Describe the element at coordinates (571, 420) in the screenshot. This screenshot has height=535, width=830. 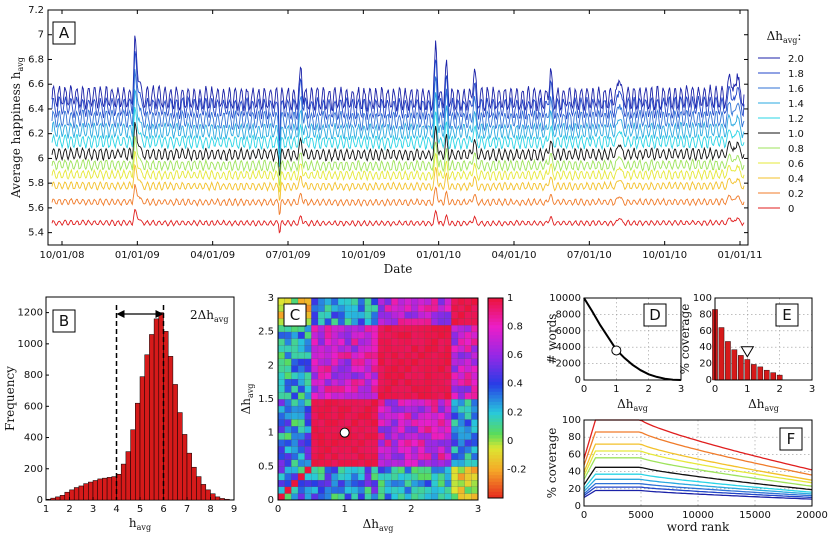
I see `panel-f-ytick-label: 100` at that location.